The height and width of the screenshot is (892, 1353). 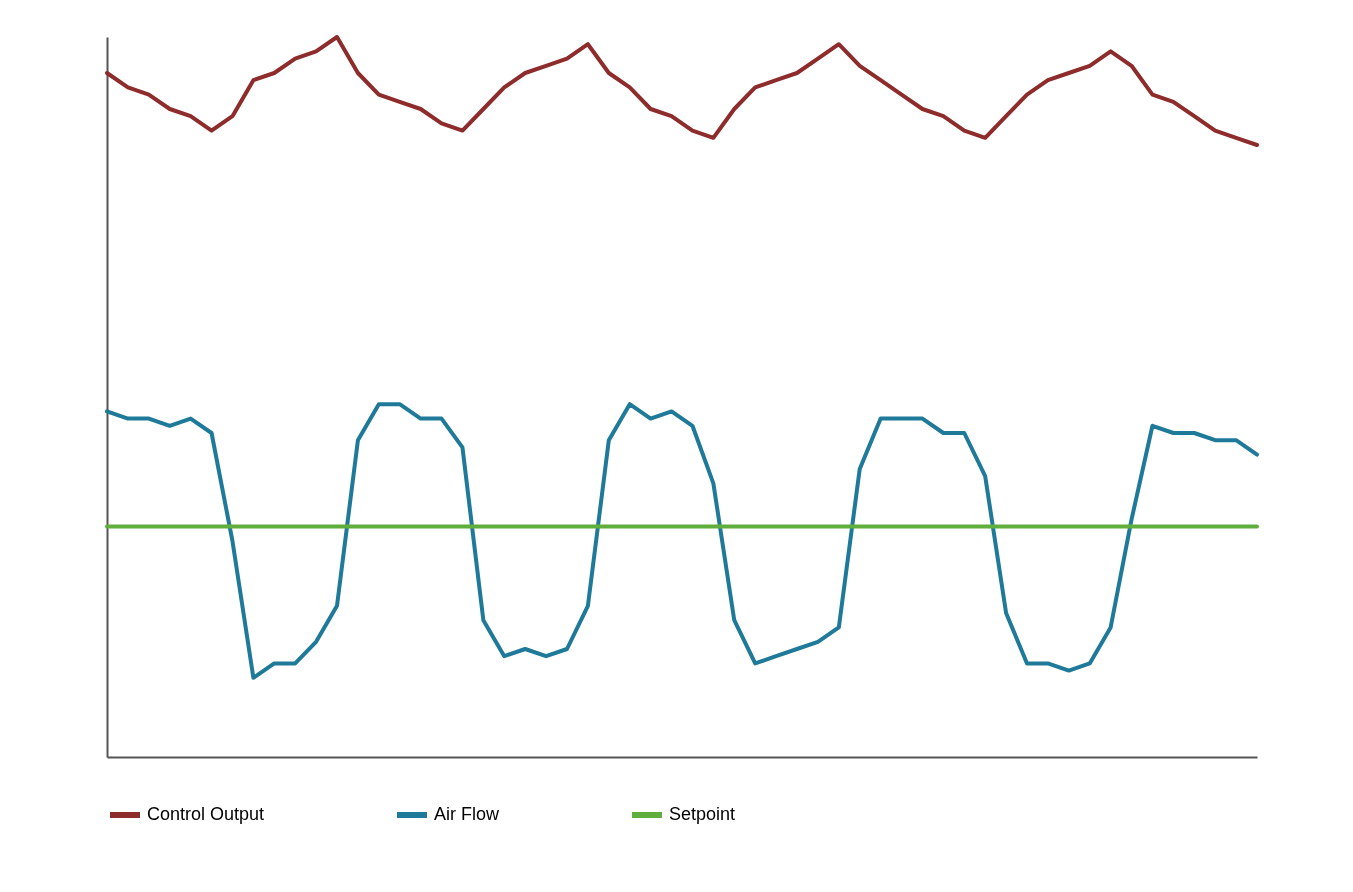 I want to click on legend-label: Air Flow, so click(x=467, y=814).